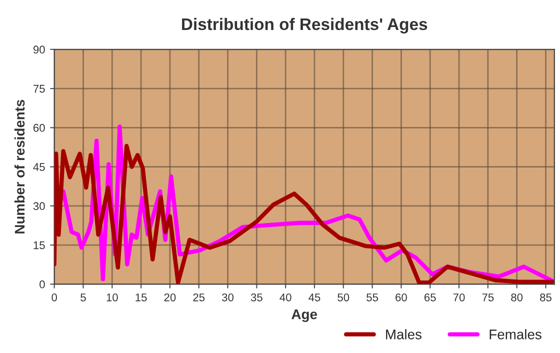 This screenshot has height=353, width=560. What do you see at coordinates (170, 297) in the screenshot?
I see `x-tick-label: 20` at bounding box center [170, 297].